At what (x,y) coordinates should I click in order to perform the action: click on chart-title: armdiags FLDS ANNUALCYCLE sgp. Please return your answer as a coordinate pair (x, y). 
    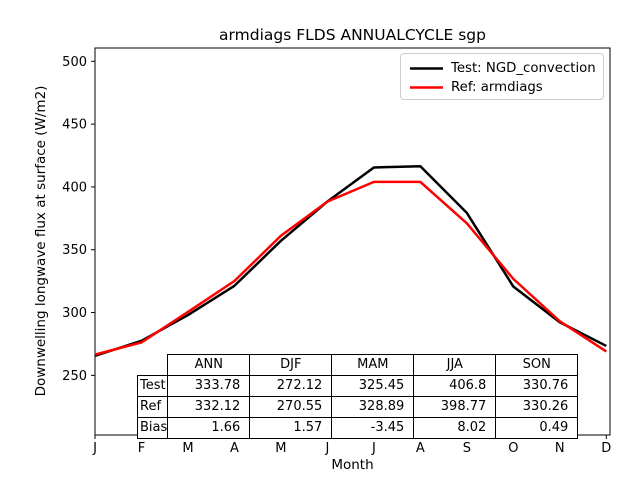
    Looking at the image, I should click on (352, 35).